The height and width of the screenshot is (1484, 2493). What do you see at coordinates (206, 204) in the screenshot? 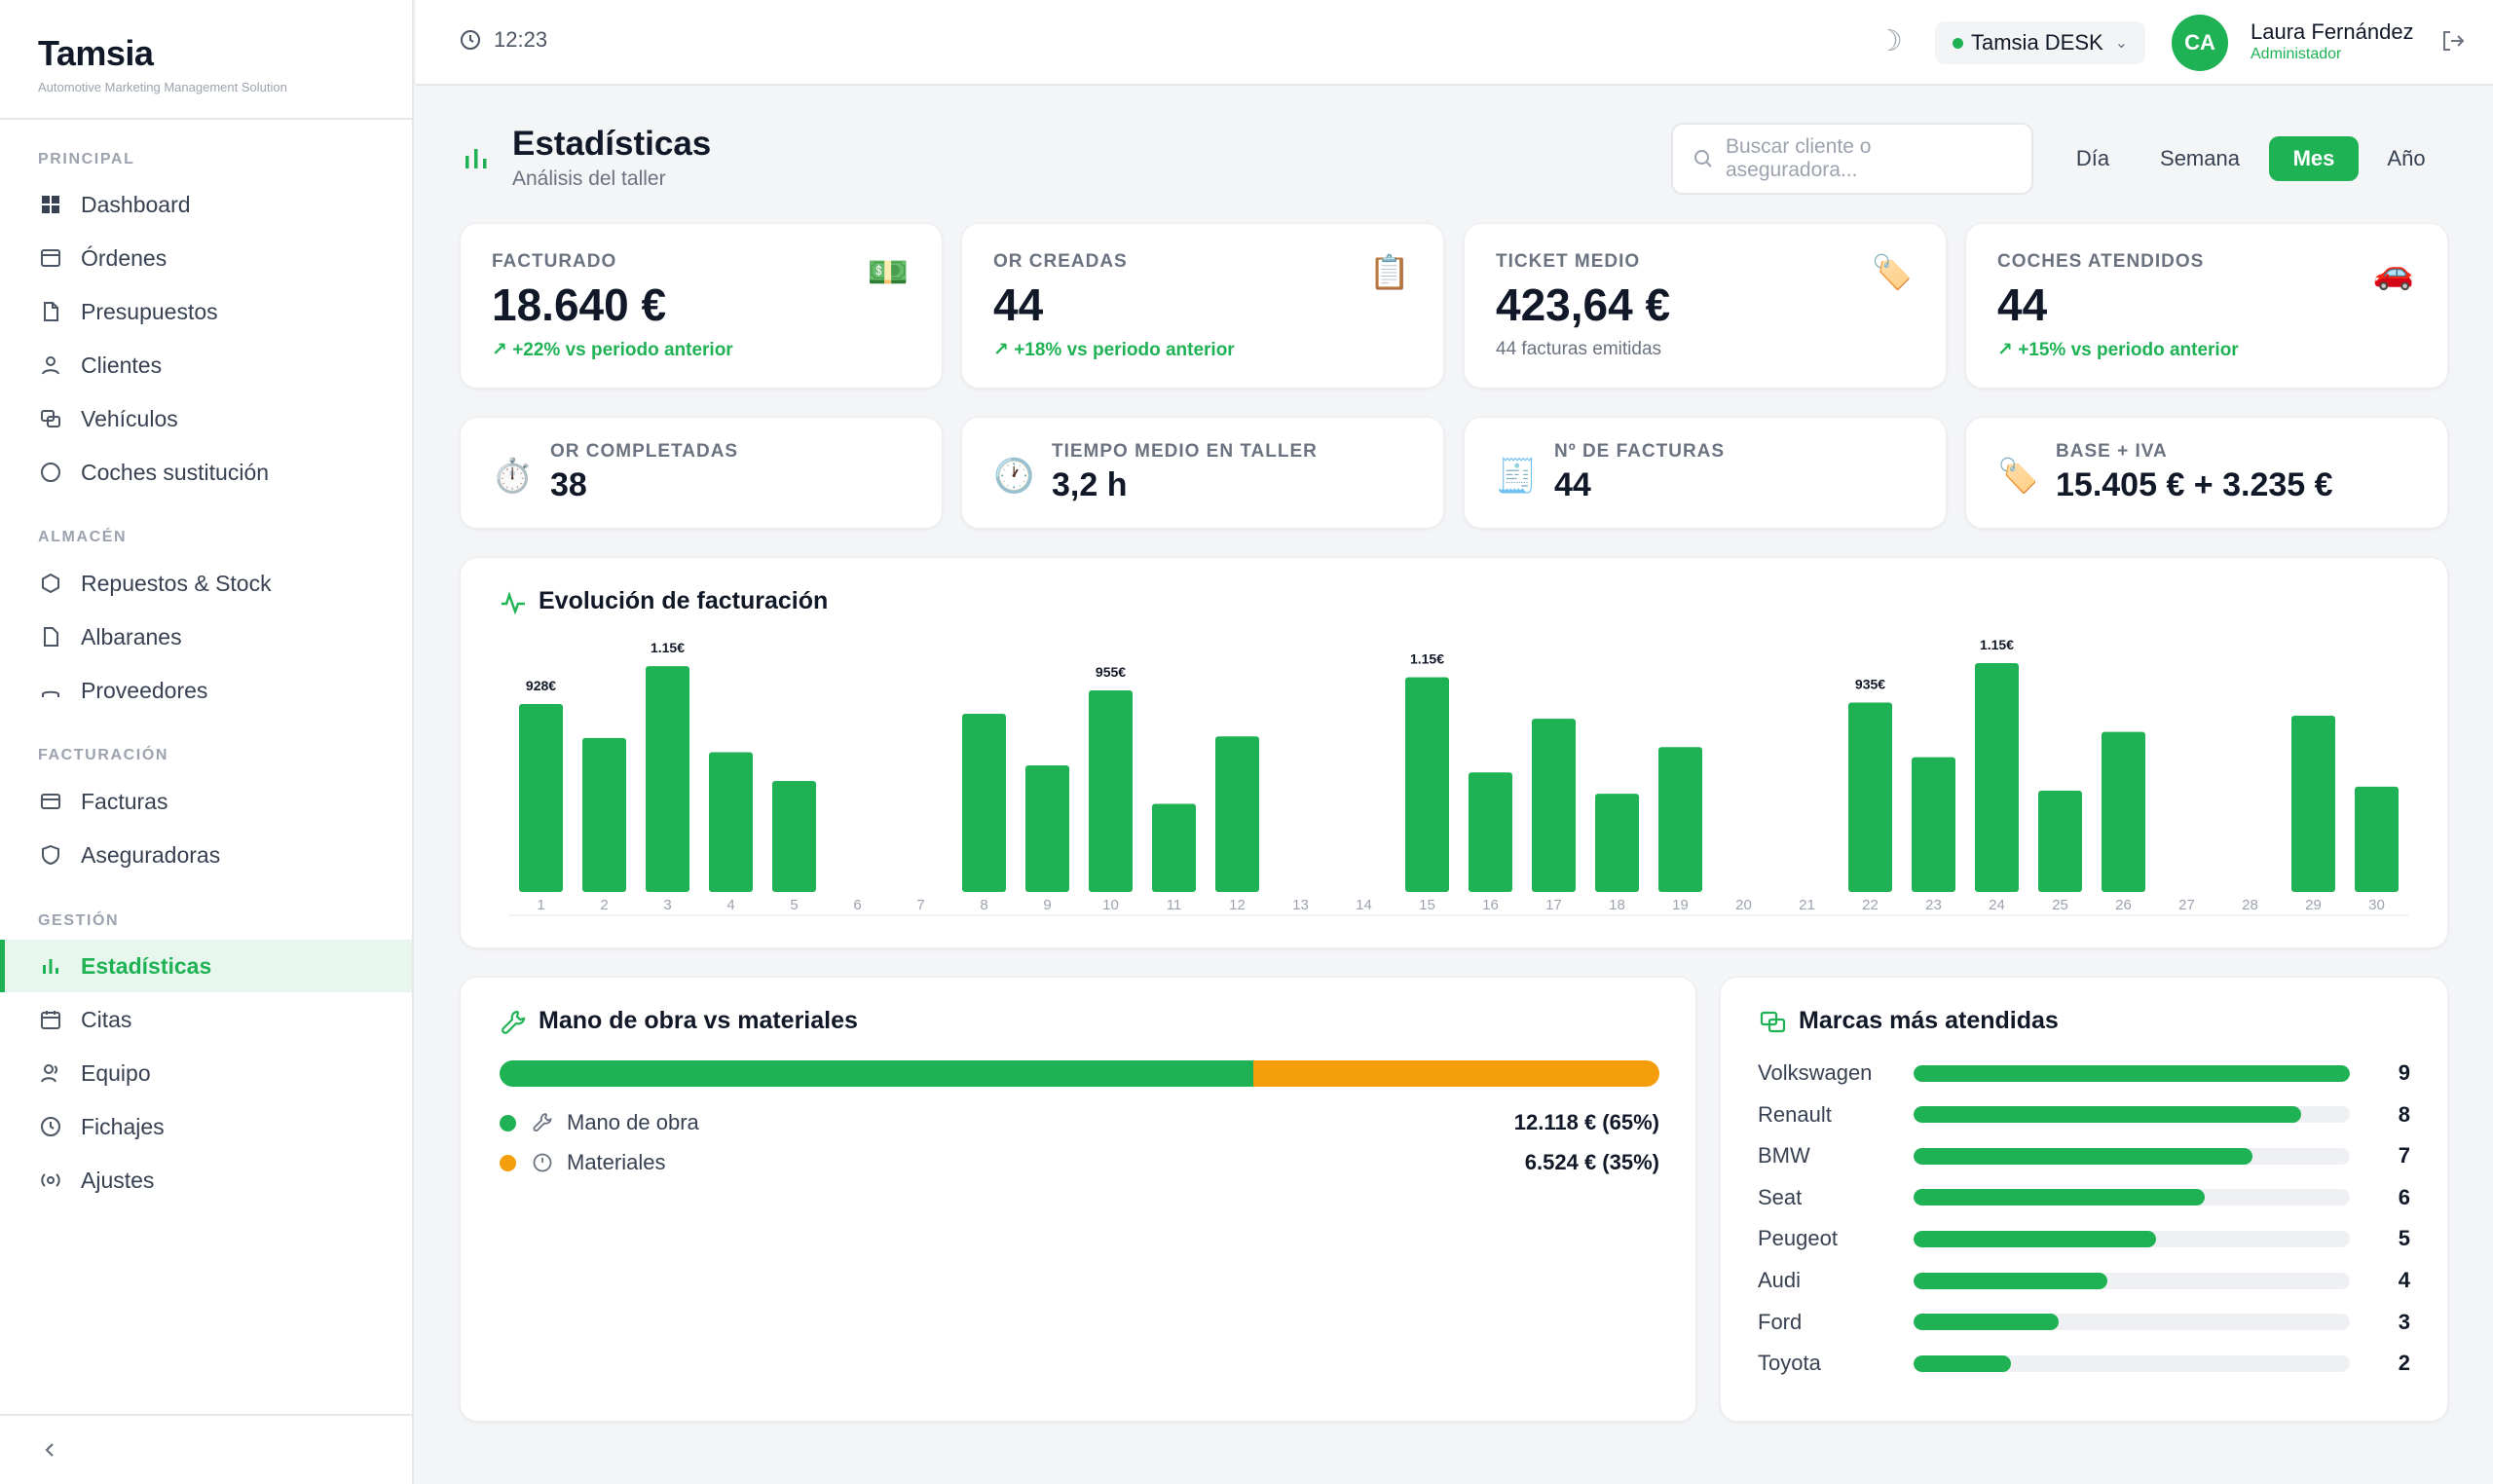
I see `sidebar-item-dashboard: Dashboard` at bounding box center [206, 204].